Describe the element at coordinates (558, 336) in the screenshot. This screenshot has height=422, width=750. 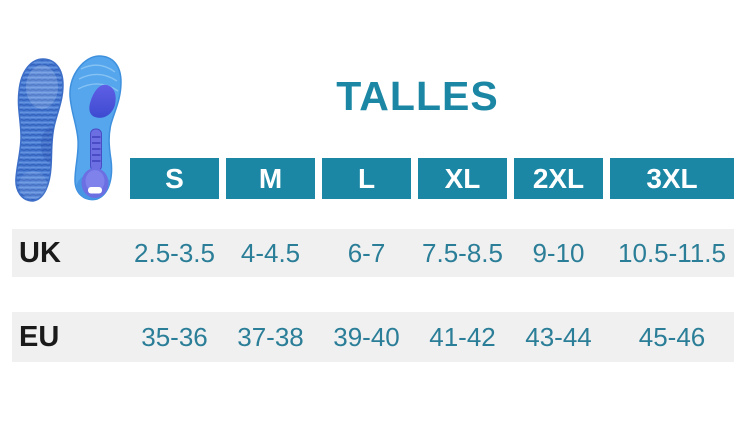
I see `eu-value-2xl: 43-44` at that location.